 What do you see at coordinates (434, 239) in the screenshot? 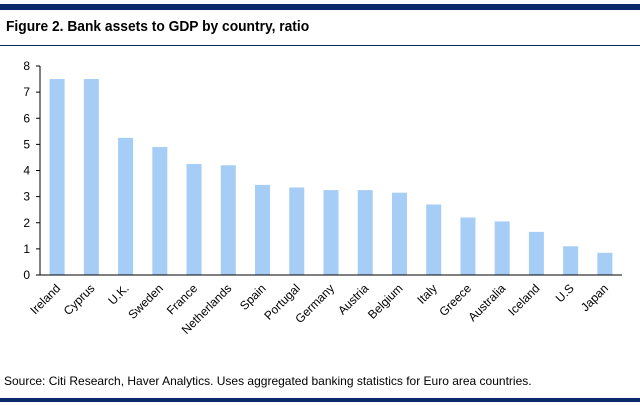
I see `bar-italy` at bounding box center [434, 239].